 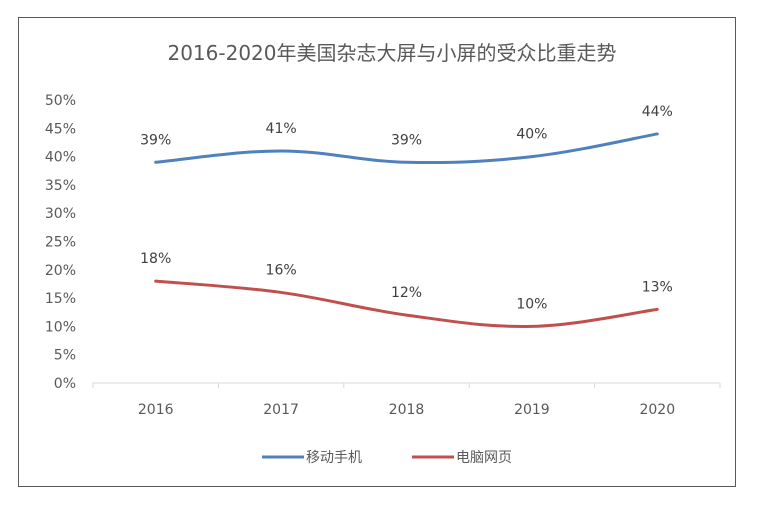 I want to click on data-label: 13%, so click(x=657, y=287).